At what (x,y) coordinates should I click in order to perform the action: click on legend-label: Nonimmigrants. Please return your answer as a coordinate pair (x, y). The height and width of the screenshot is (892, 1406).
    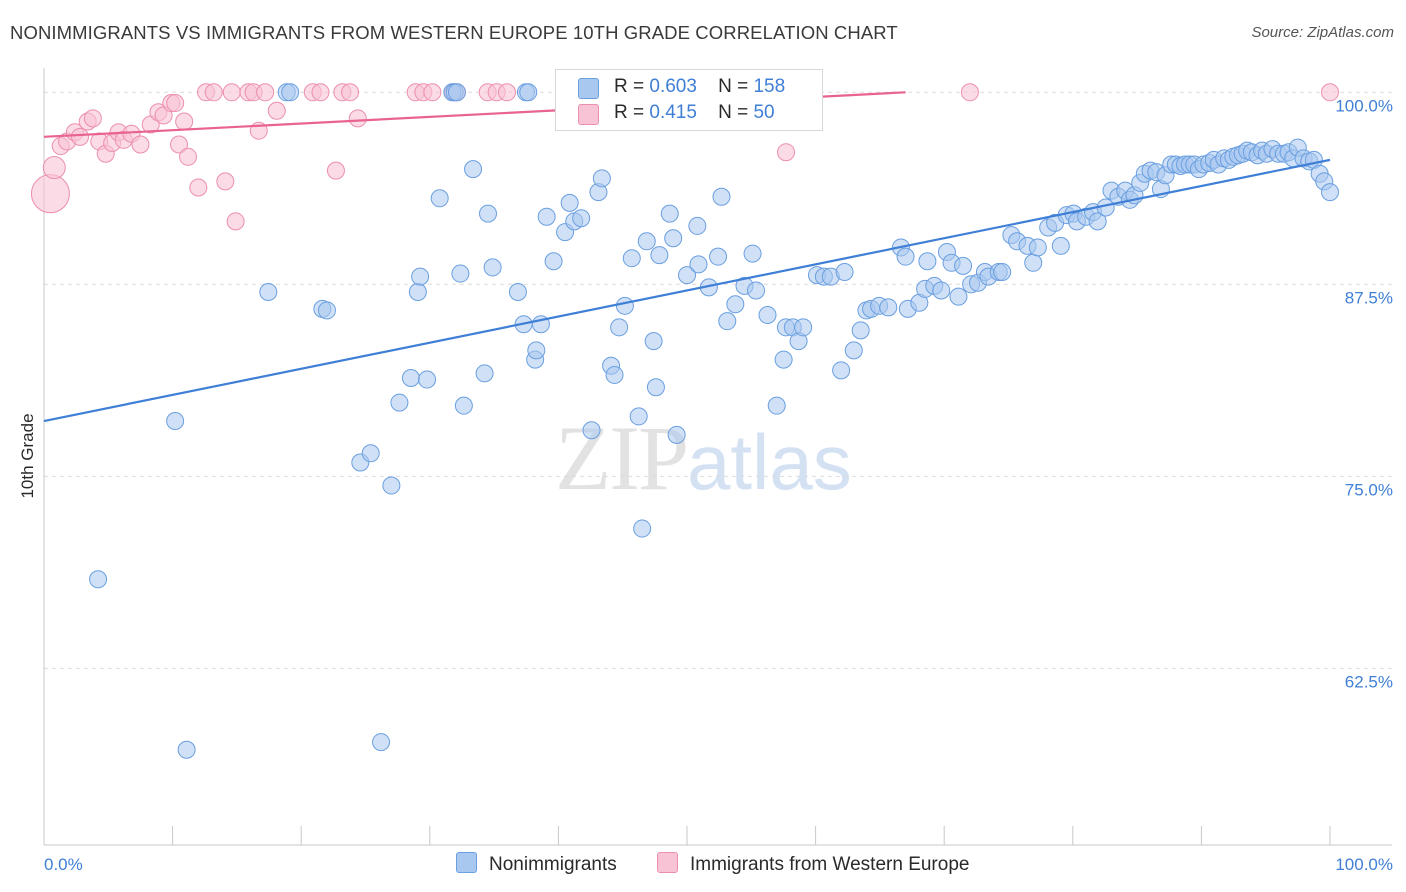
    Looking at the image, I should click on (553, 864).